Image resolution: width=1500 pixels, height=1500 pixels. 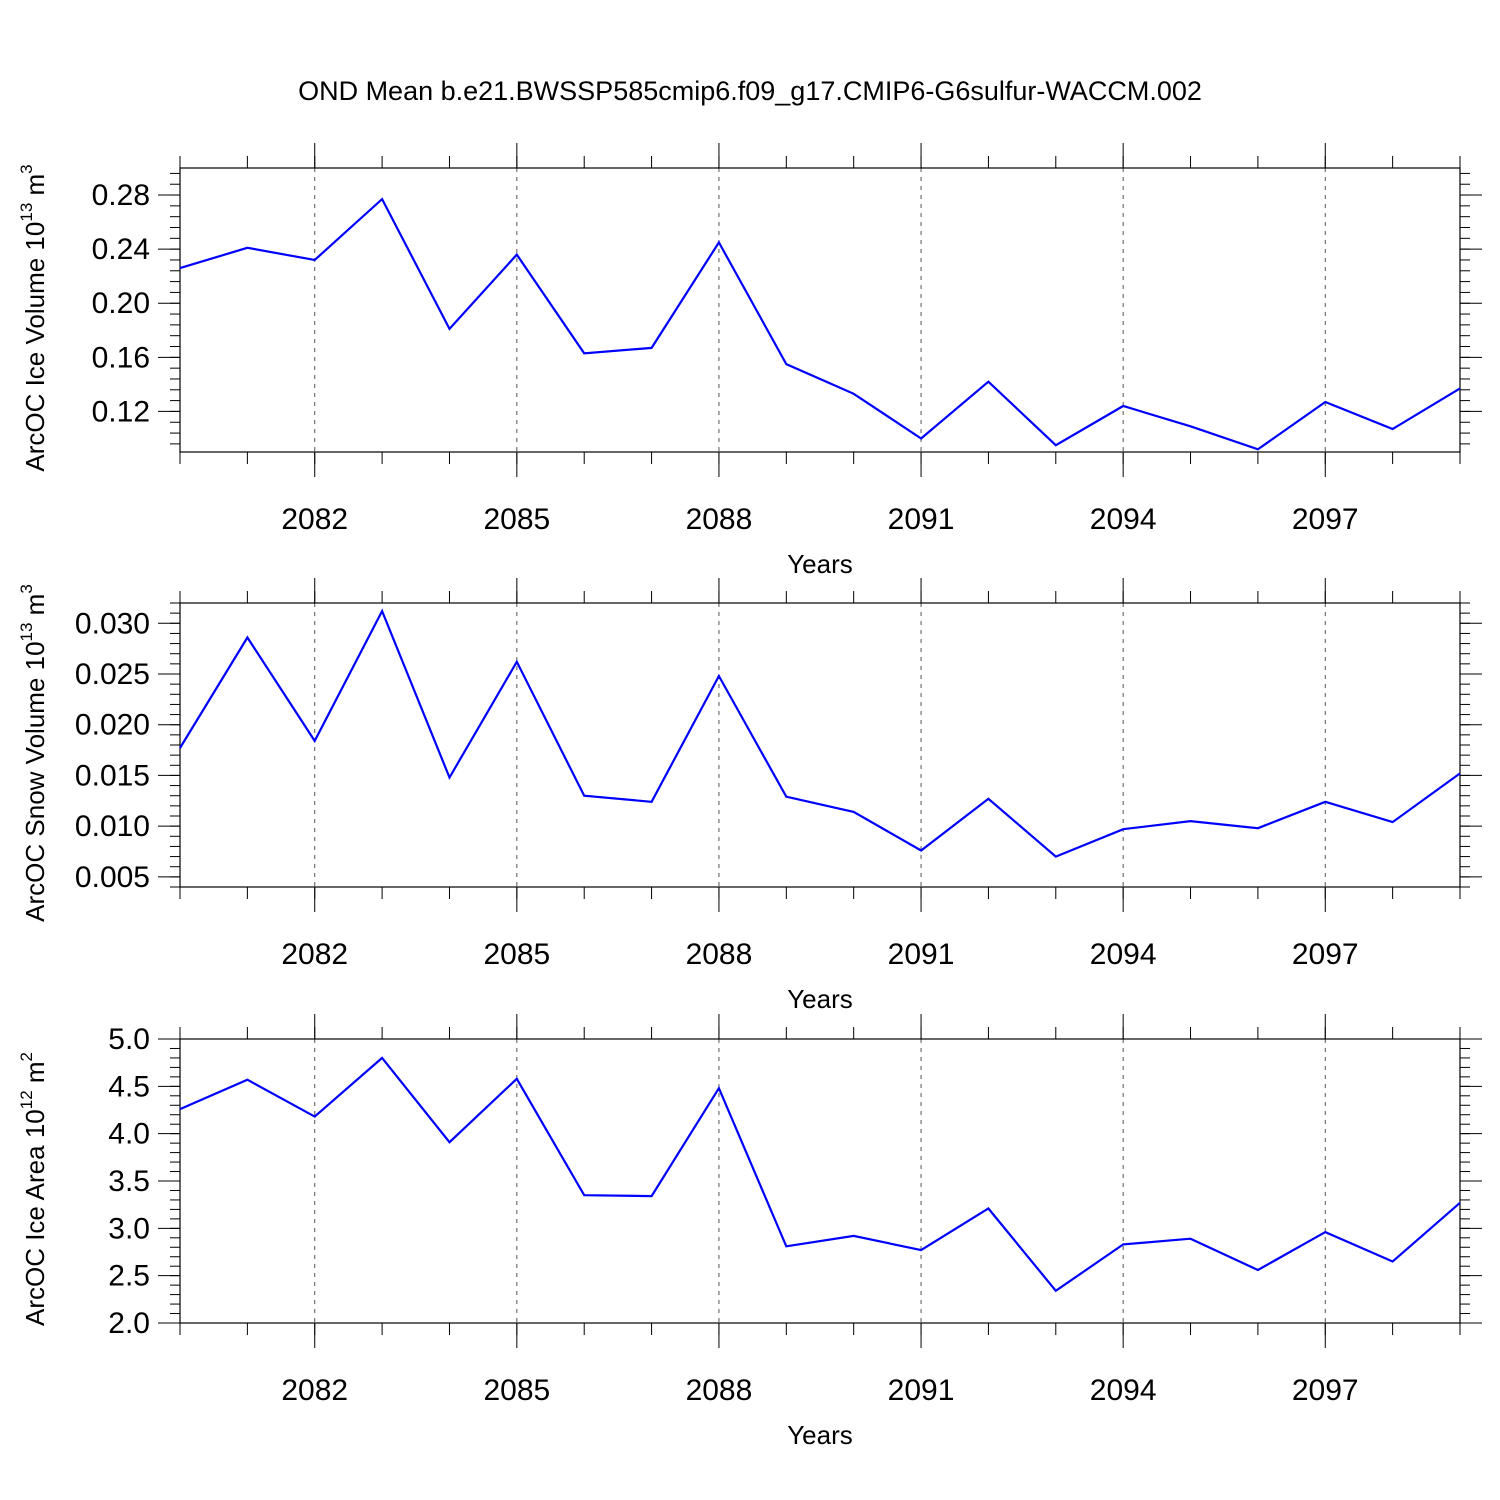 What do you see at coordinates (129, 1181) in the screenshot?
I see `y-tick-label: 3.5` at bounding box center [129, 1181].